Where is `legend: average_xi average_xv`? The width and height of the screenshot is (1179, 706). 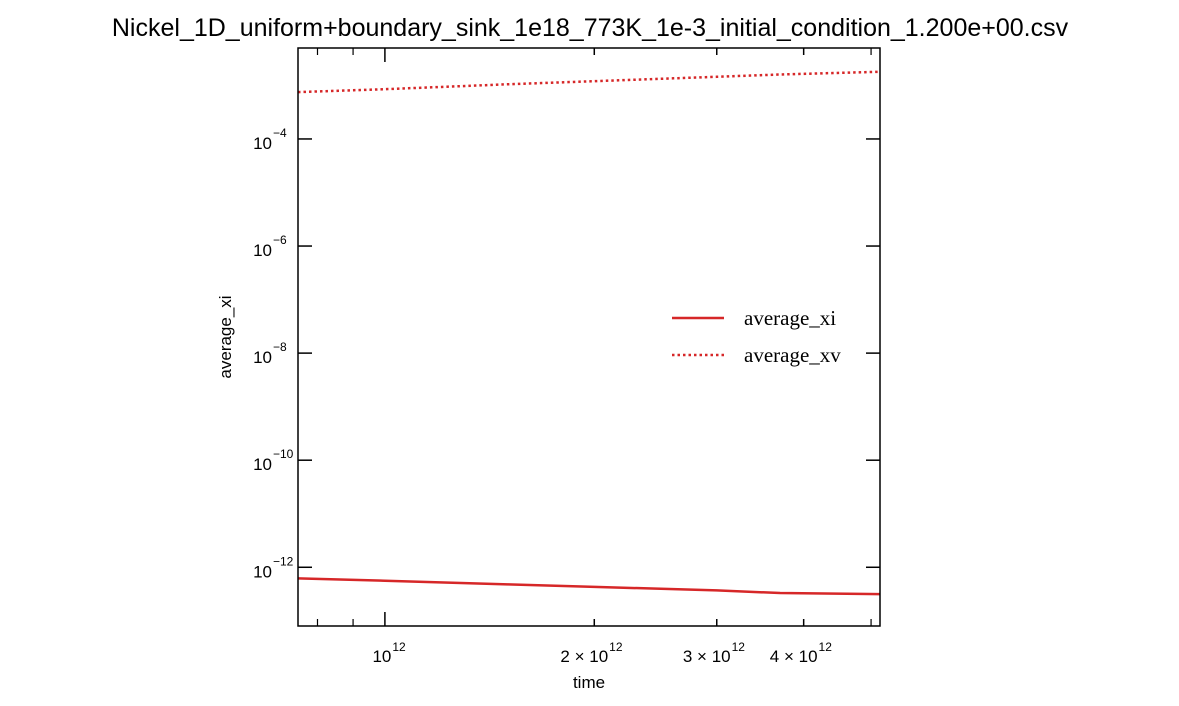
legend: average_xi average_xv is located at coordinates (756, 336).